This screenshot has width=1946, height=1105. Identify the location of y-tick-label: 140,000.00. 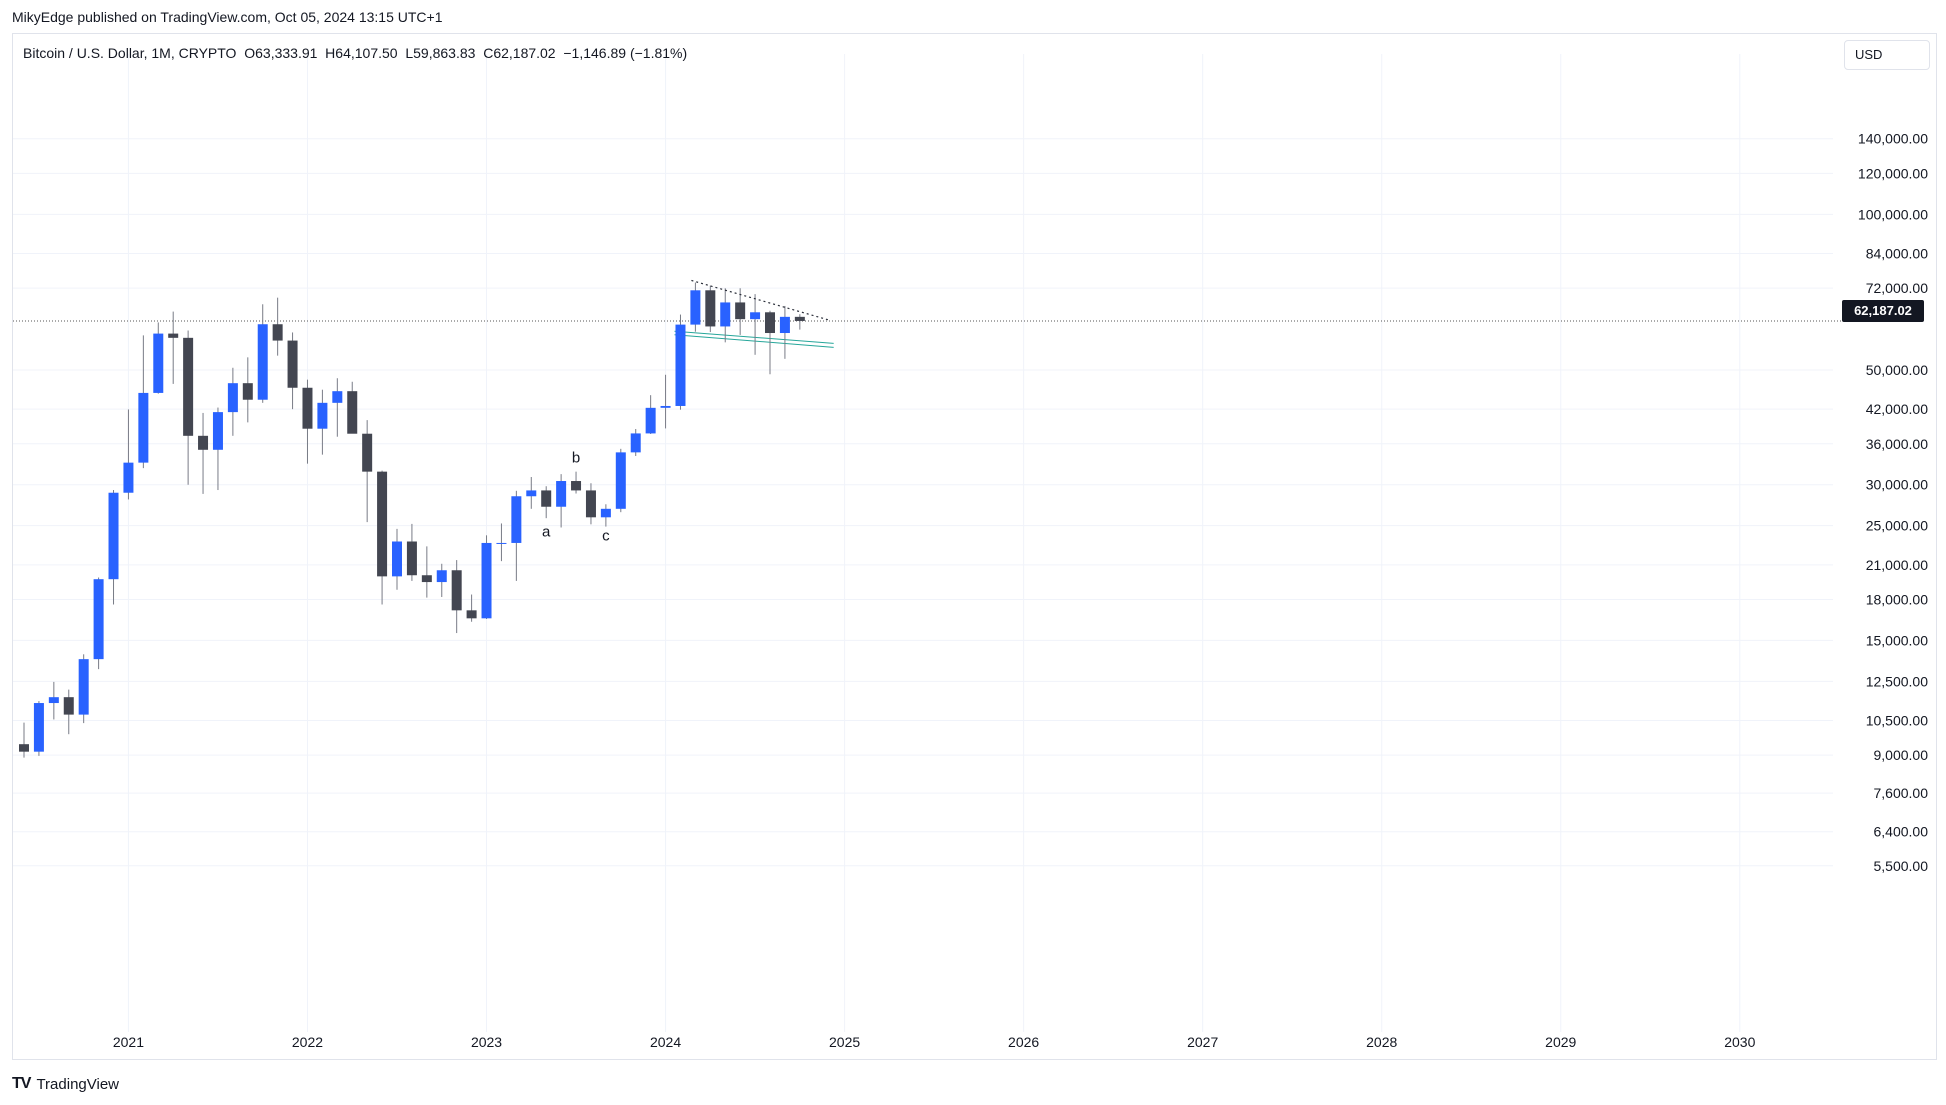
(1893, 139).